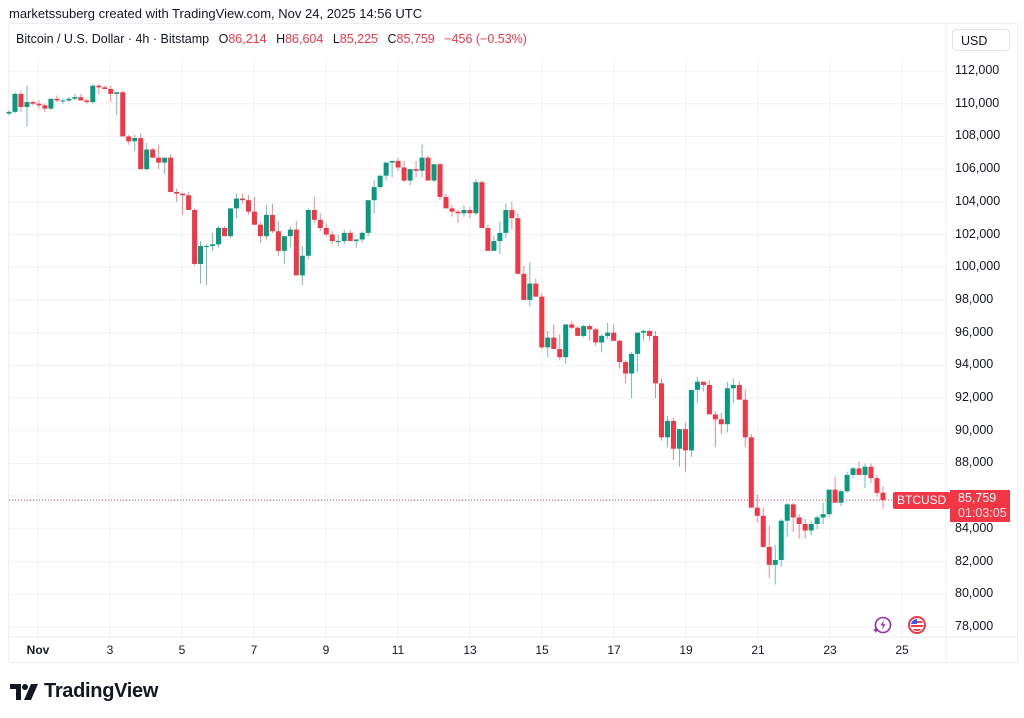  What do you see at coordinates (110, 650) in the screenshot?
I see `time-tick-label: 3` at bounding box center [110, 650].